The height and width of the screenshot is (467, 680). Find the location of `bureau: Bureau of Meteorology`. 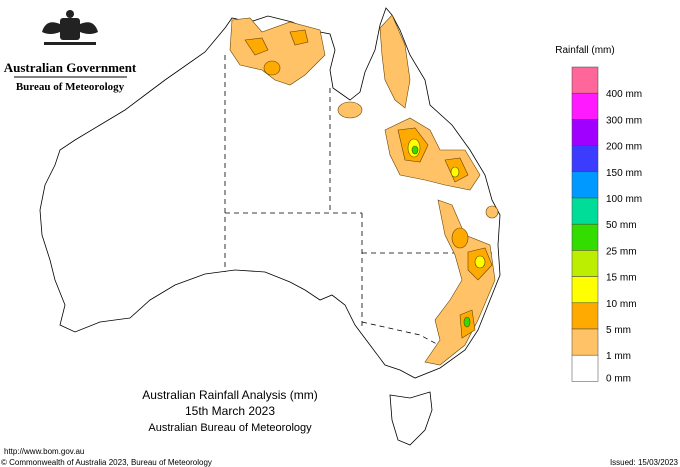

bureau: Bureau of Meteorology is located at coordinates (70, 87).